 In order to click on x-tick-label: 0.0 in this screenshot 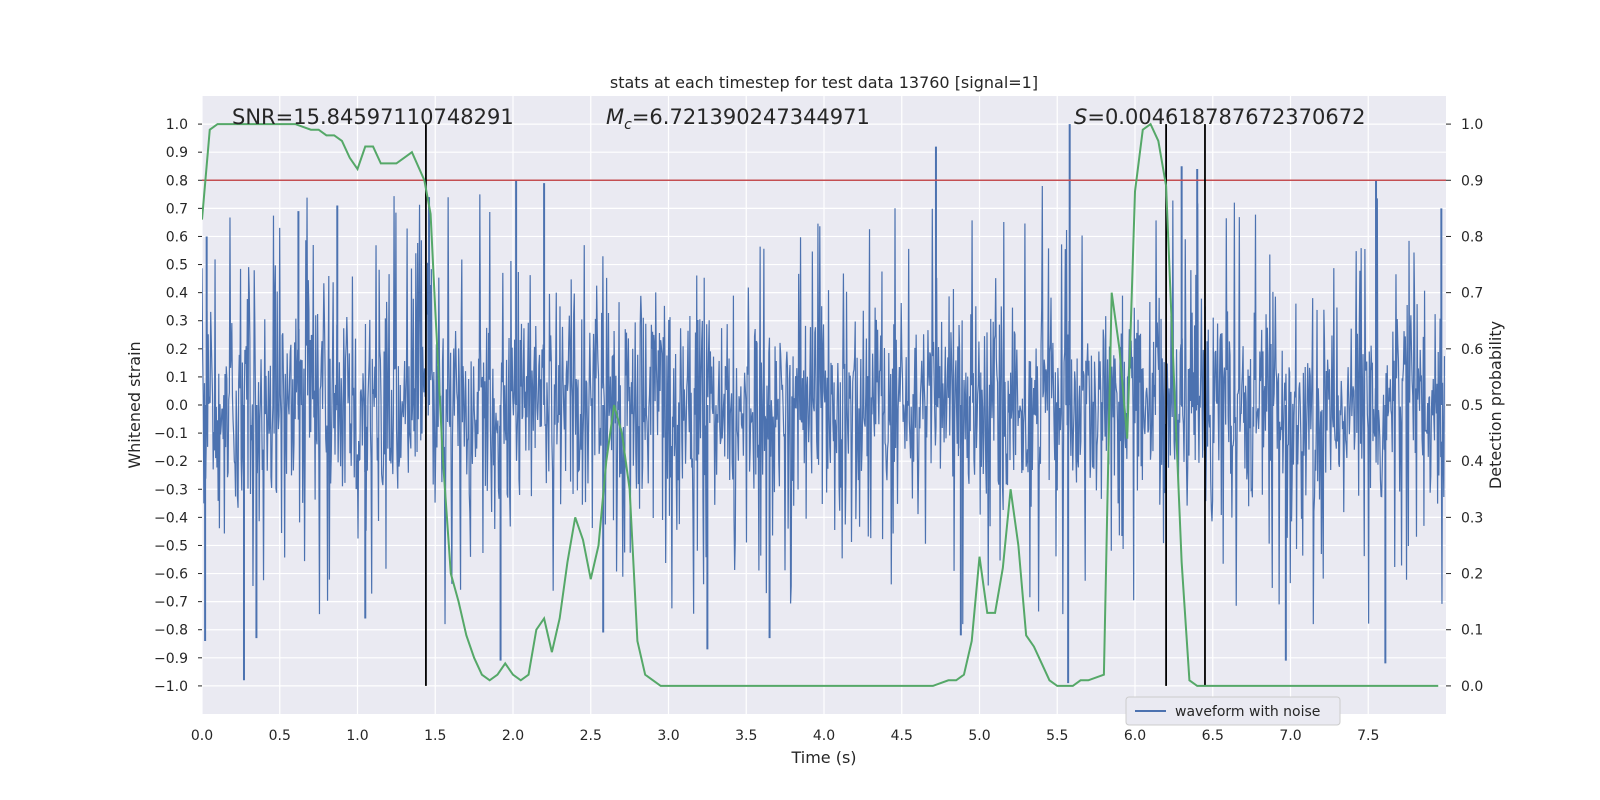, I will do `click(202, 736)`.